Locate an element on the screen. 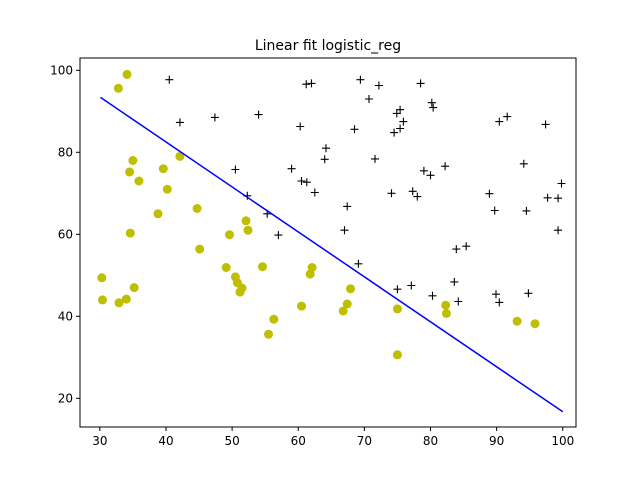  x-tick-label: 30 is located at coordinates (99, 441).